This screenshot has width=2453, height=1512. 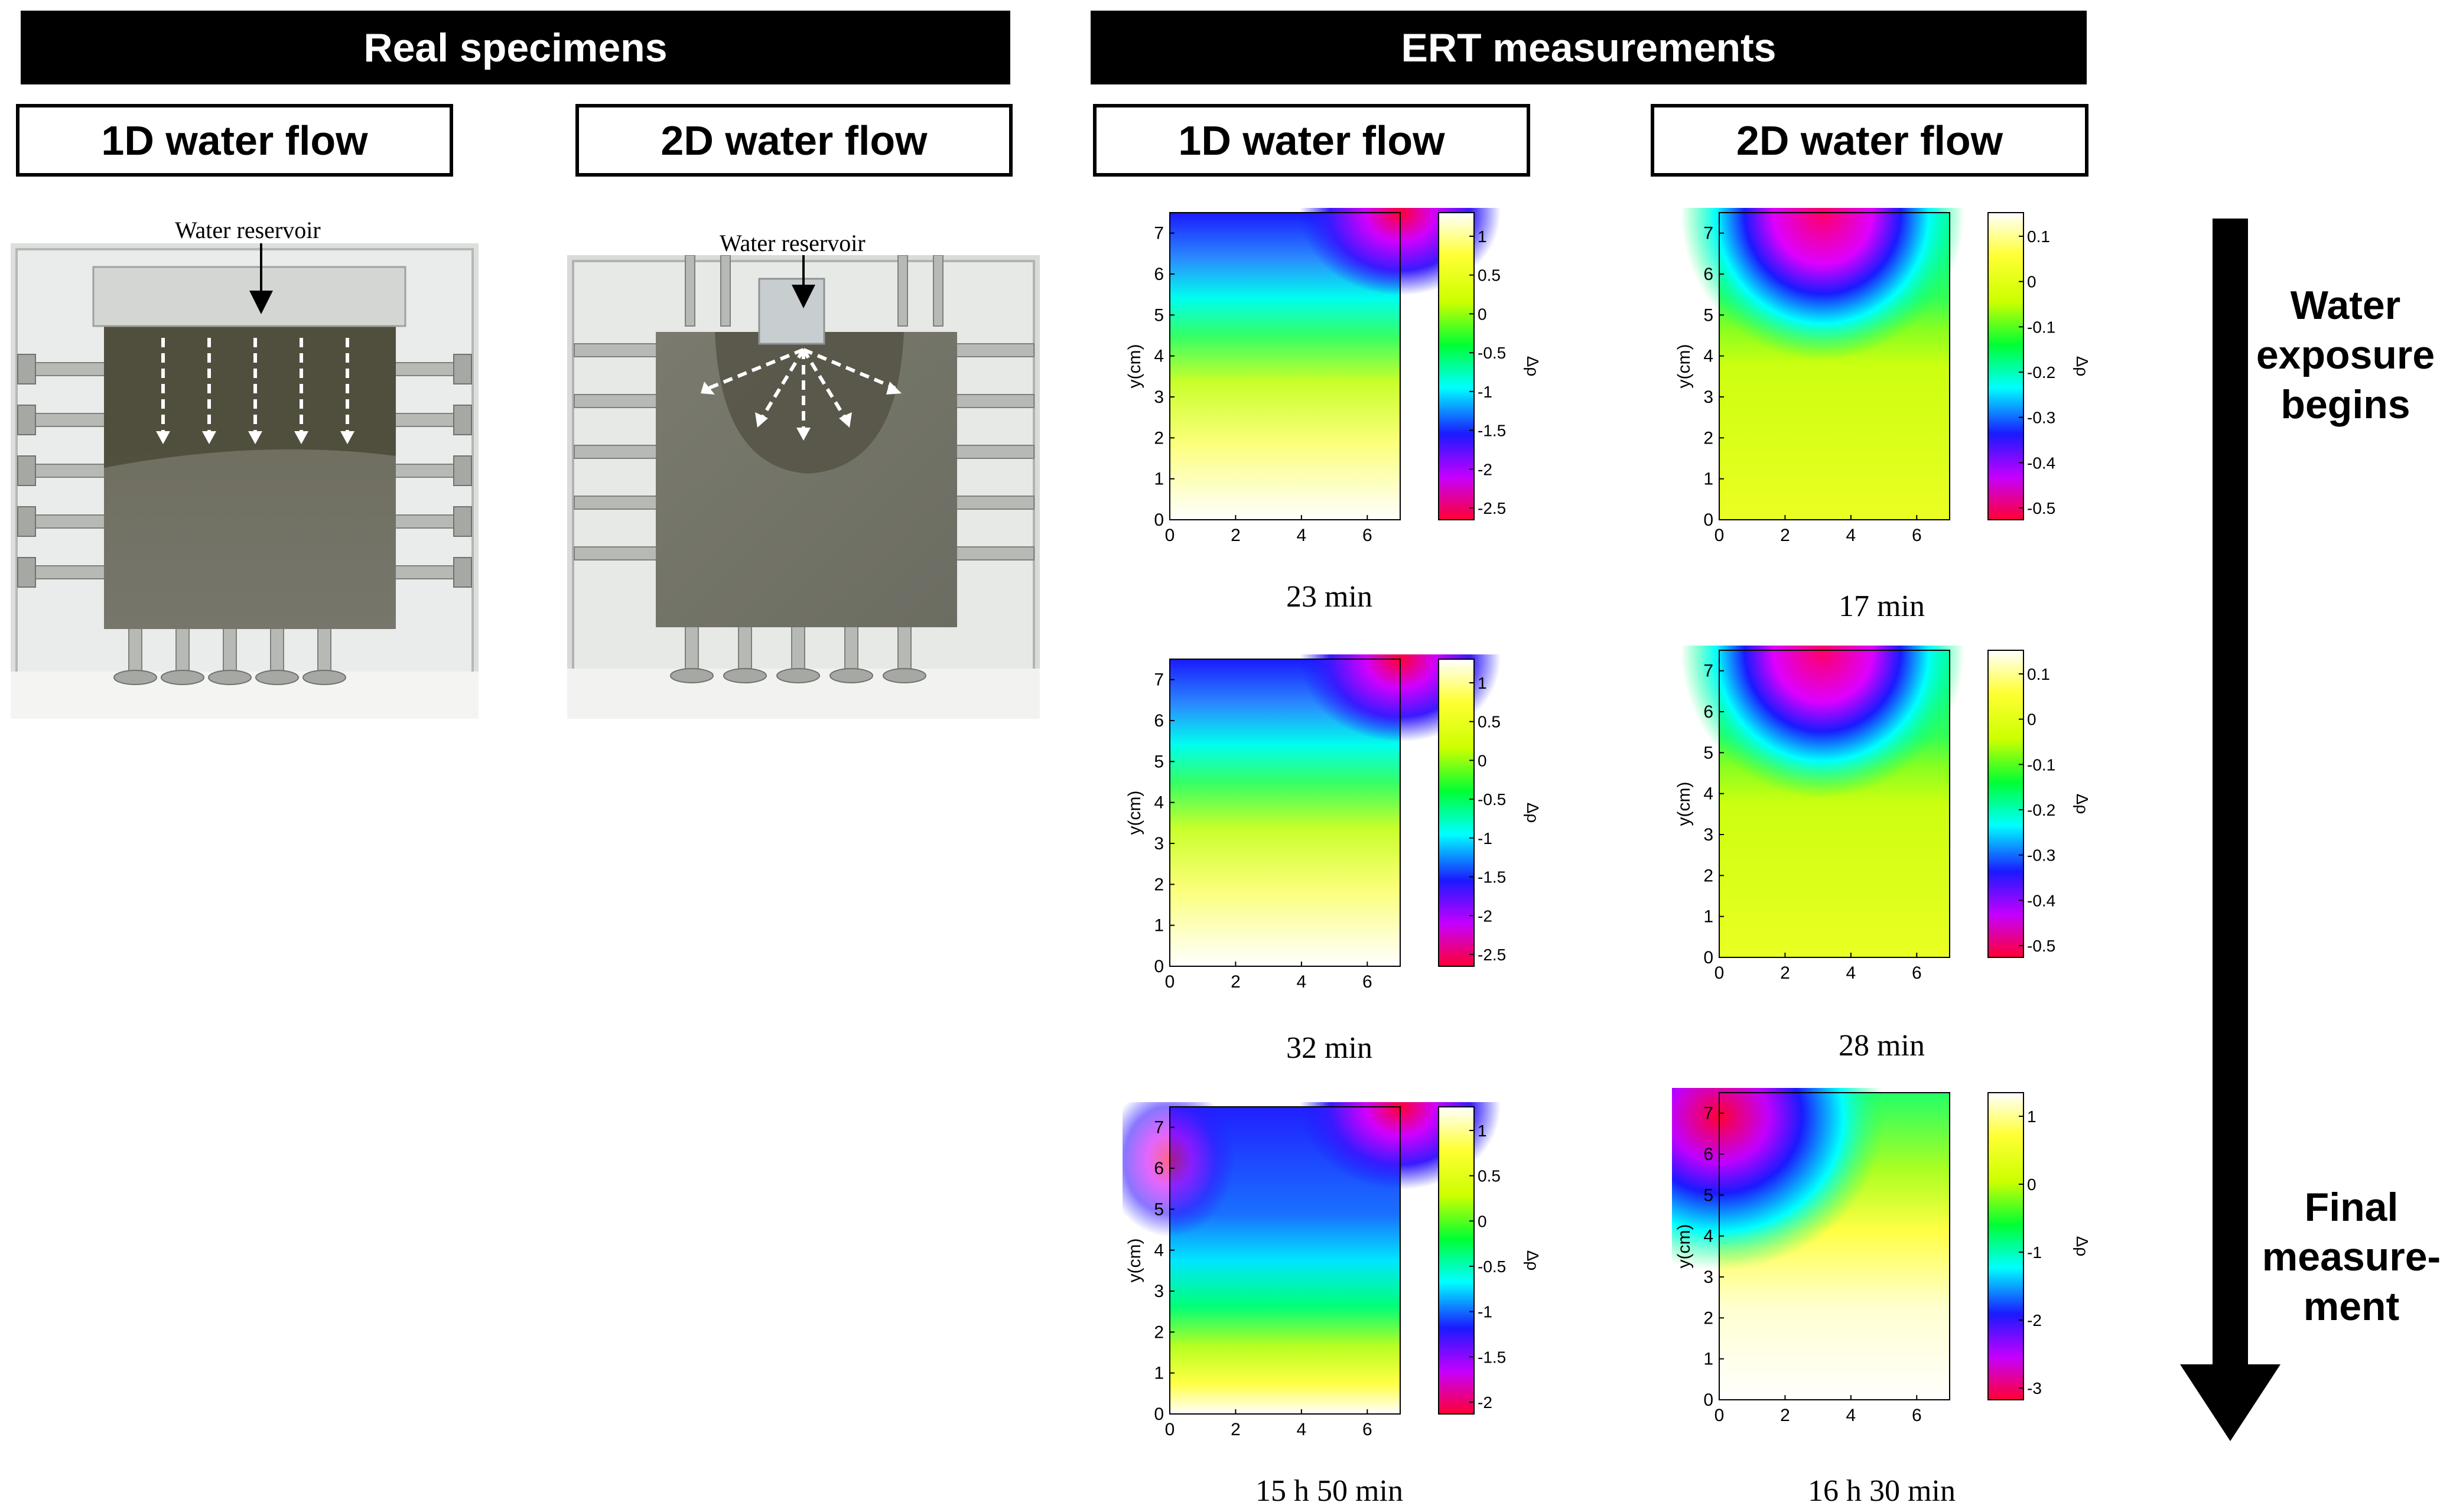 What do you see at coordinates (2345, 404) in the screenshot?
I see `timeline-start-line-3: begins` at bounding box center [2345, 404].